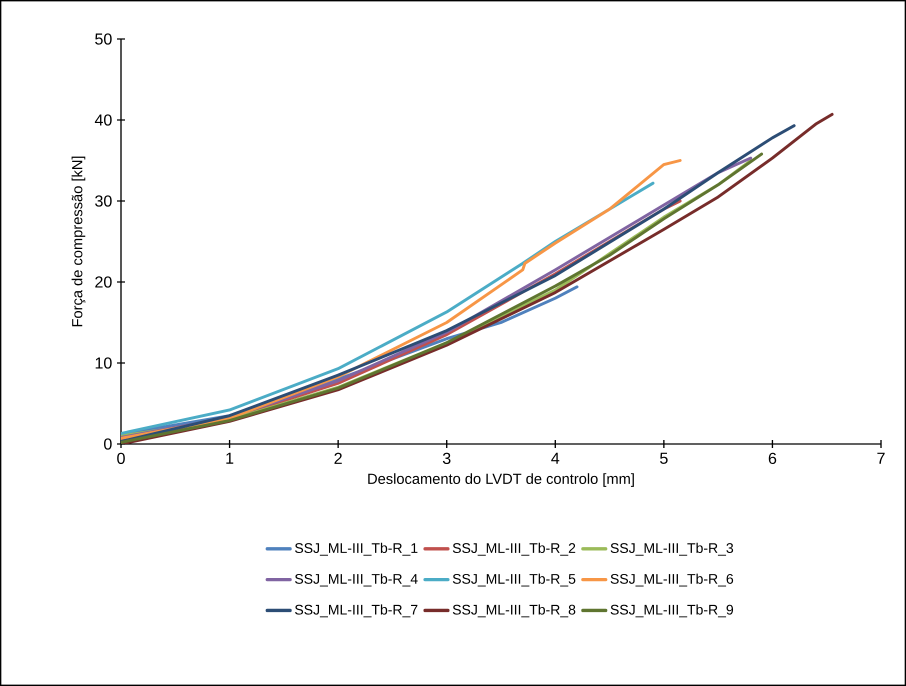 This screenshot has width=906, height=686. Describe the element at coordinates (103, 39) in the screenshot. I see `y-tick-label: 50` at that location.